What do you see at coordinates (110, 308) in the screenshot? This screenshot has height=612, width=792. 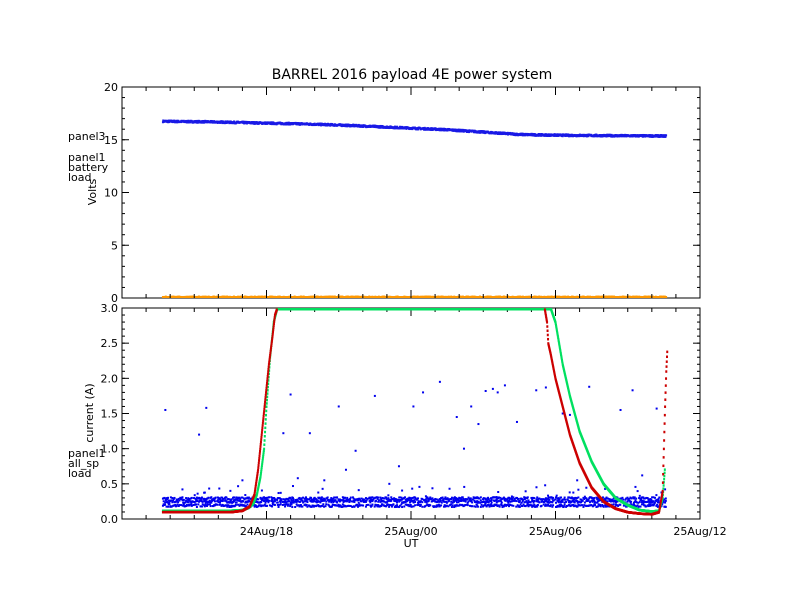 I see `y-tick-label: 3.0` at bounding box center [110, 308].